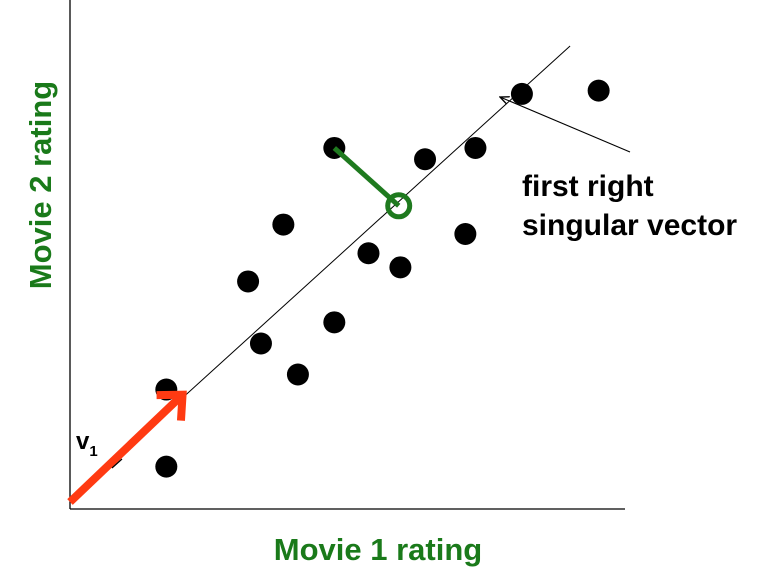 This screenshot has height=577, width=784. Describe the element at coordinates (399, 206) in the screenshot. I see `projection-foot-marker` at that location.